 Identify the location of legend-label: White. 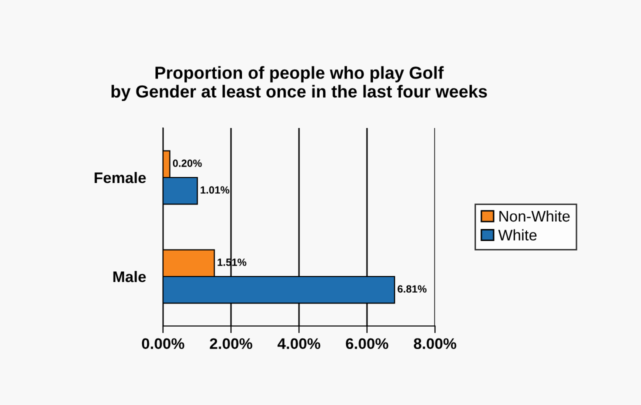
(517, 235).